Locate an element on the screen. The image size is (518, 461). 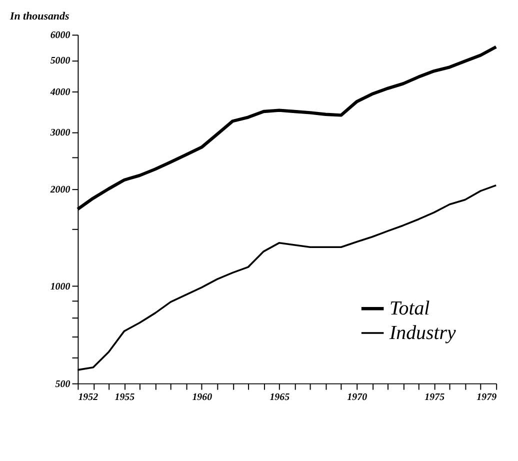
x-tick-label: 1975 is located at coordinates (434, 397).